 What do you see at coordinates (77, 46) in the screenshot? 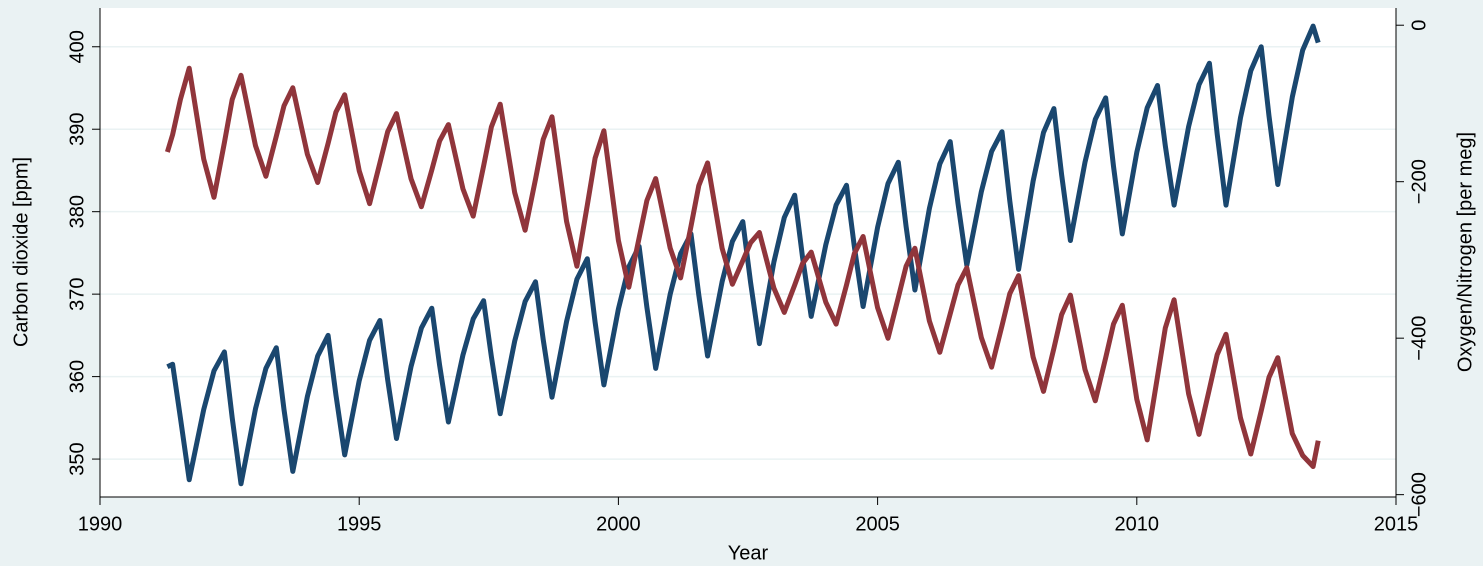
I see `y-tick-label: 400` at bounding box center [77, 46].